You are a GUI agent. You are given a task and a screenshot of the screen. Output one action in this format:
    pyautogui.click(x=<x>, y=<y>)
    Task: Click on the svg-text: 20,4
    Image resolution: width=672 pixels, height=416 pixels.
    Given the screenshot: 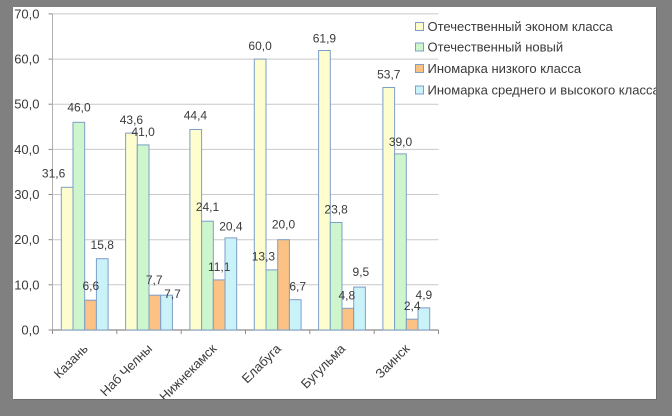 What is the action you would take?
    pyautogui.click(x=231, y=227)
    